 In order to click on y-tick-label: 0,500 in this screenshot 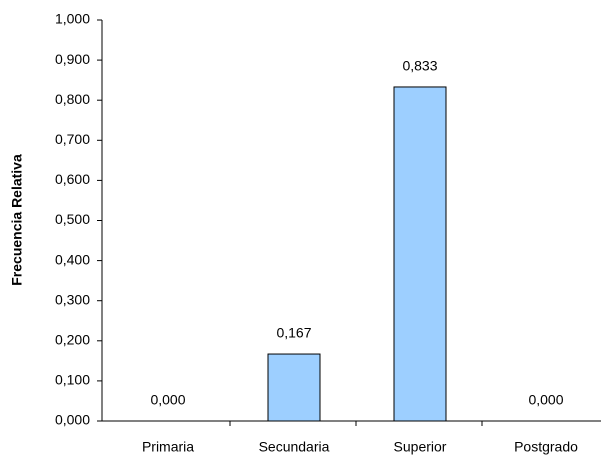, I will do `click(72, 219)`.